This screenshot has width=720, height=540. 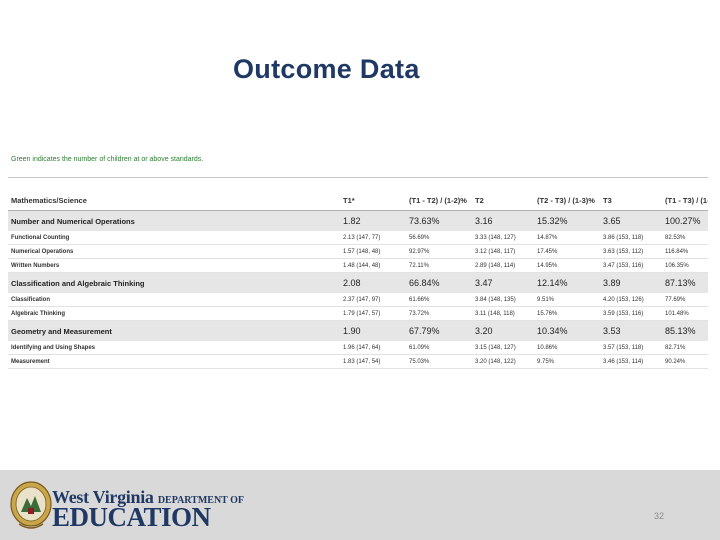 What do you see at coordinates (439, 282) in the screenshot?
I see `table-cell: 66.84%` at bounding box center [439, 282].